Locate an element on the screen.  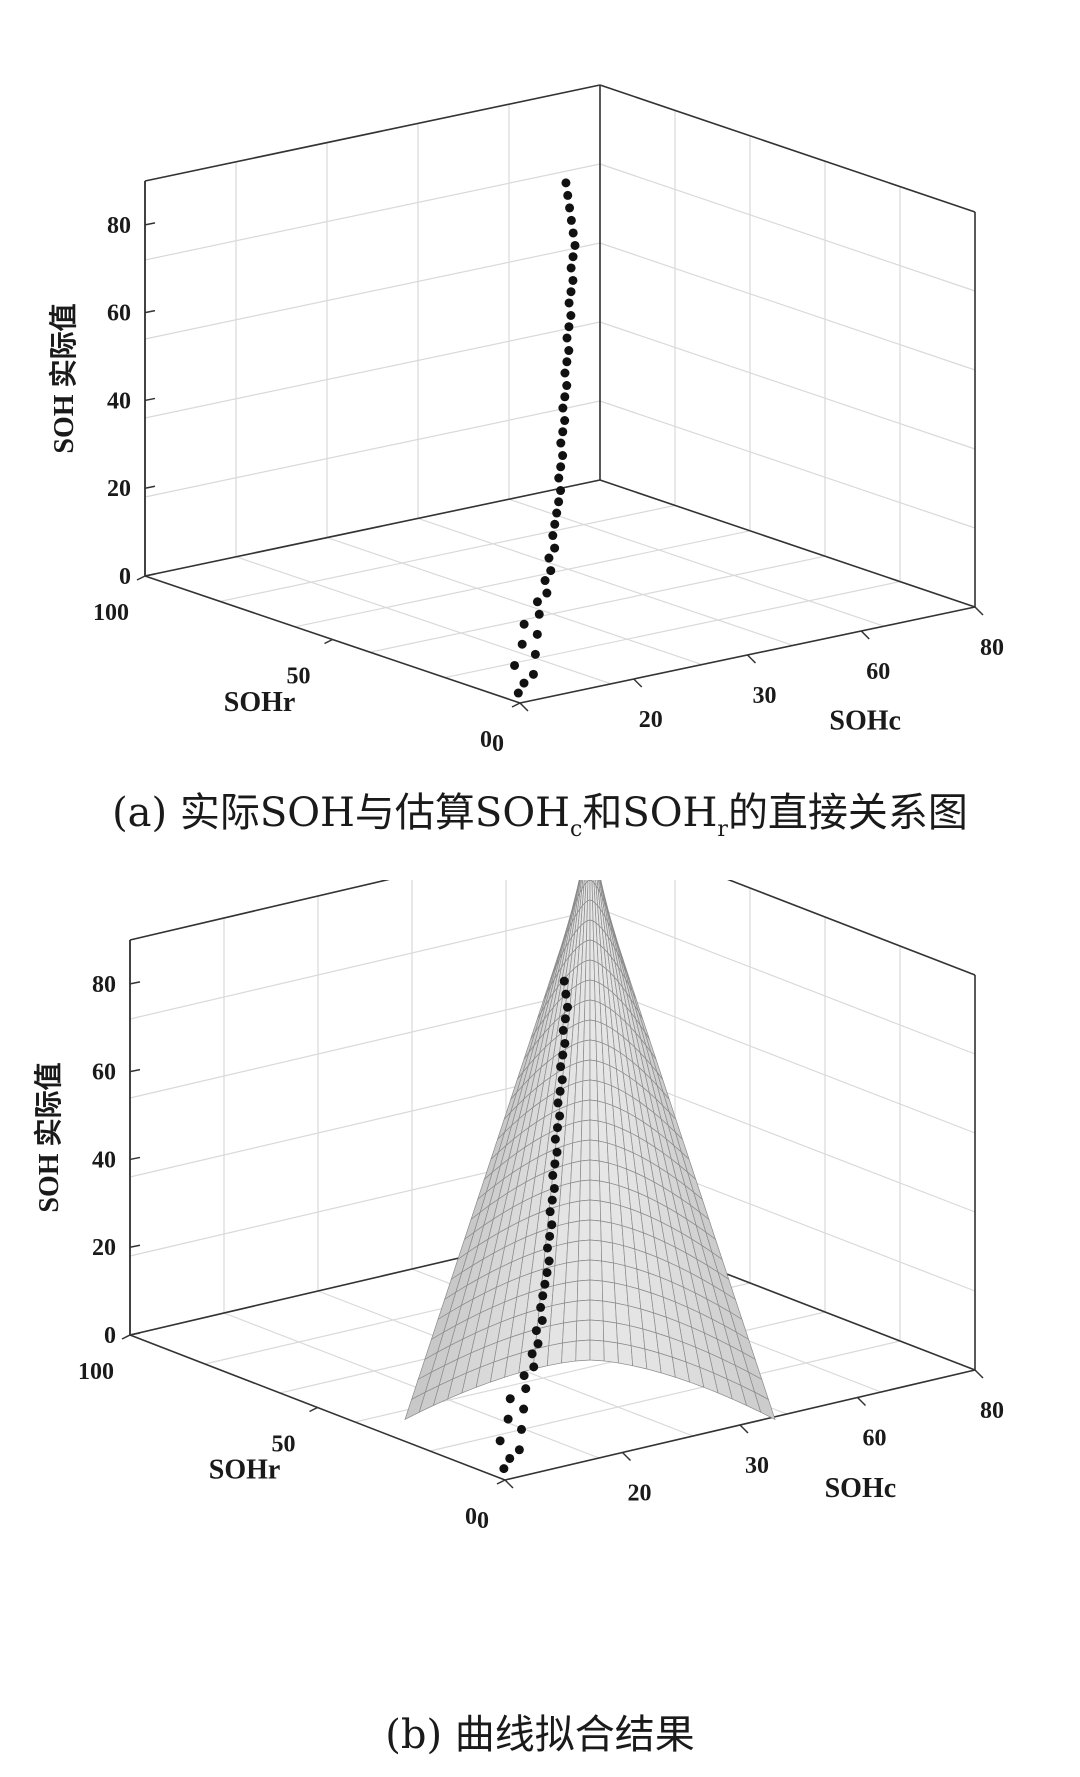
x-tick-label: 0 is located at coordinates (498, 744).